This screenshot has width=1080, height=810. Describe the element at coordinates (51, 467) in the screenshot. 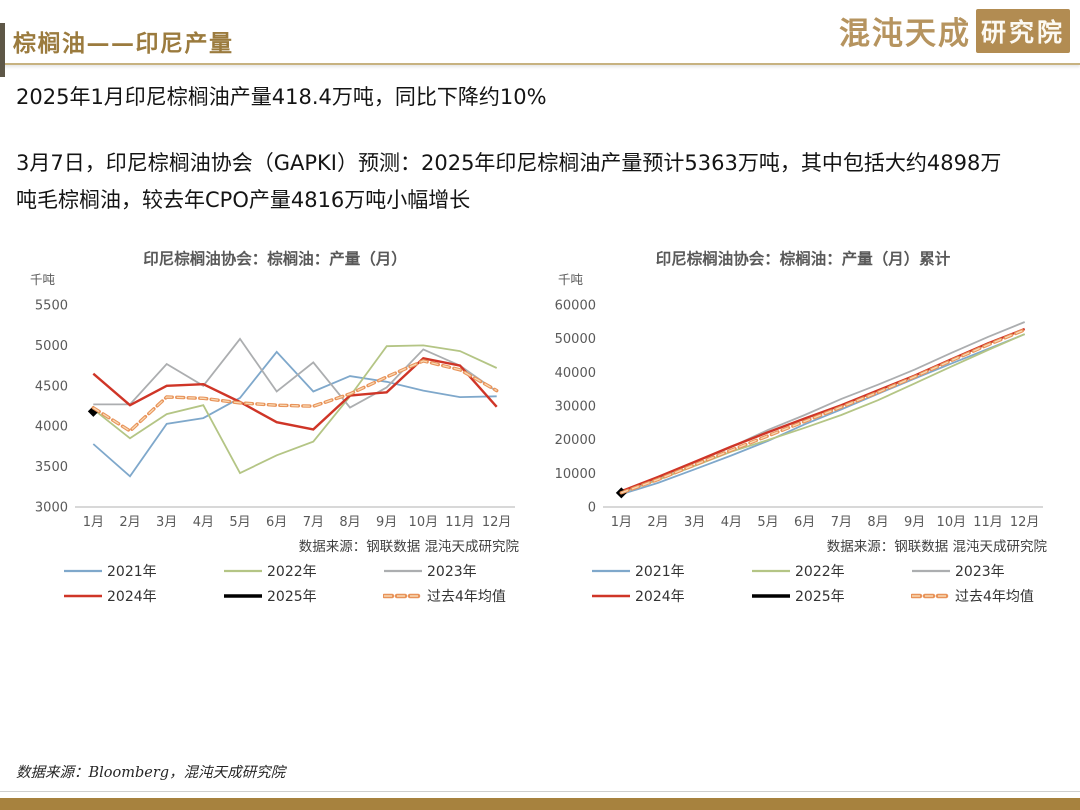

I see `y-tick-label: 3500` at that location.